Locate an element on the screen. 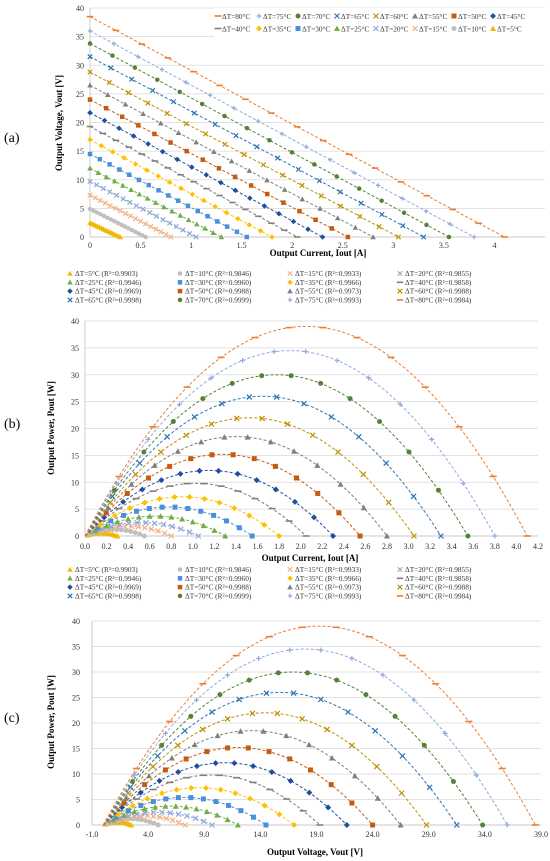 This screenshot has width=550, height=861. legend-label: ΔT=65°C (R²=0.9998) is located at coordinates (108, 299).